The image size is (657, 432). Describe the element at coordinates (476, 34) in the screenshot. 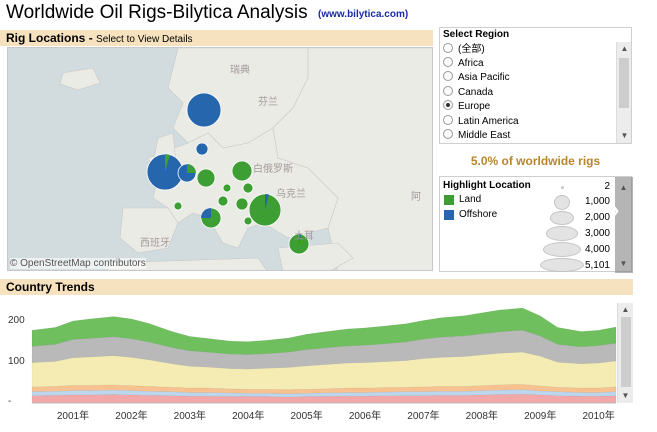

I see `select-region-title: Select Region` at that location.